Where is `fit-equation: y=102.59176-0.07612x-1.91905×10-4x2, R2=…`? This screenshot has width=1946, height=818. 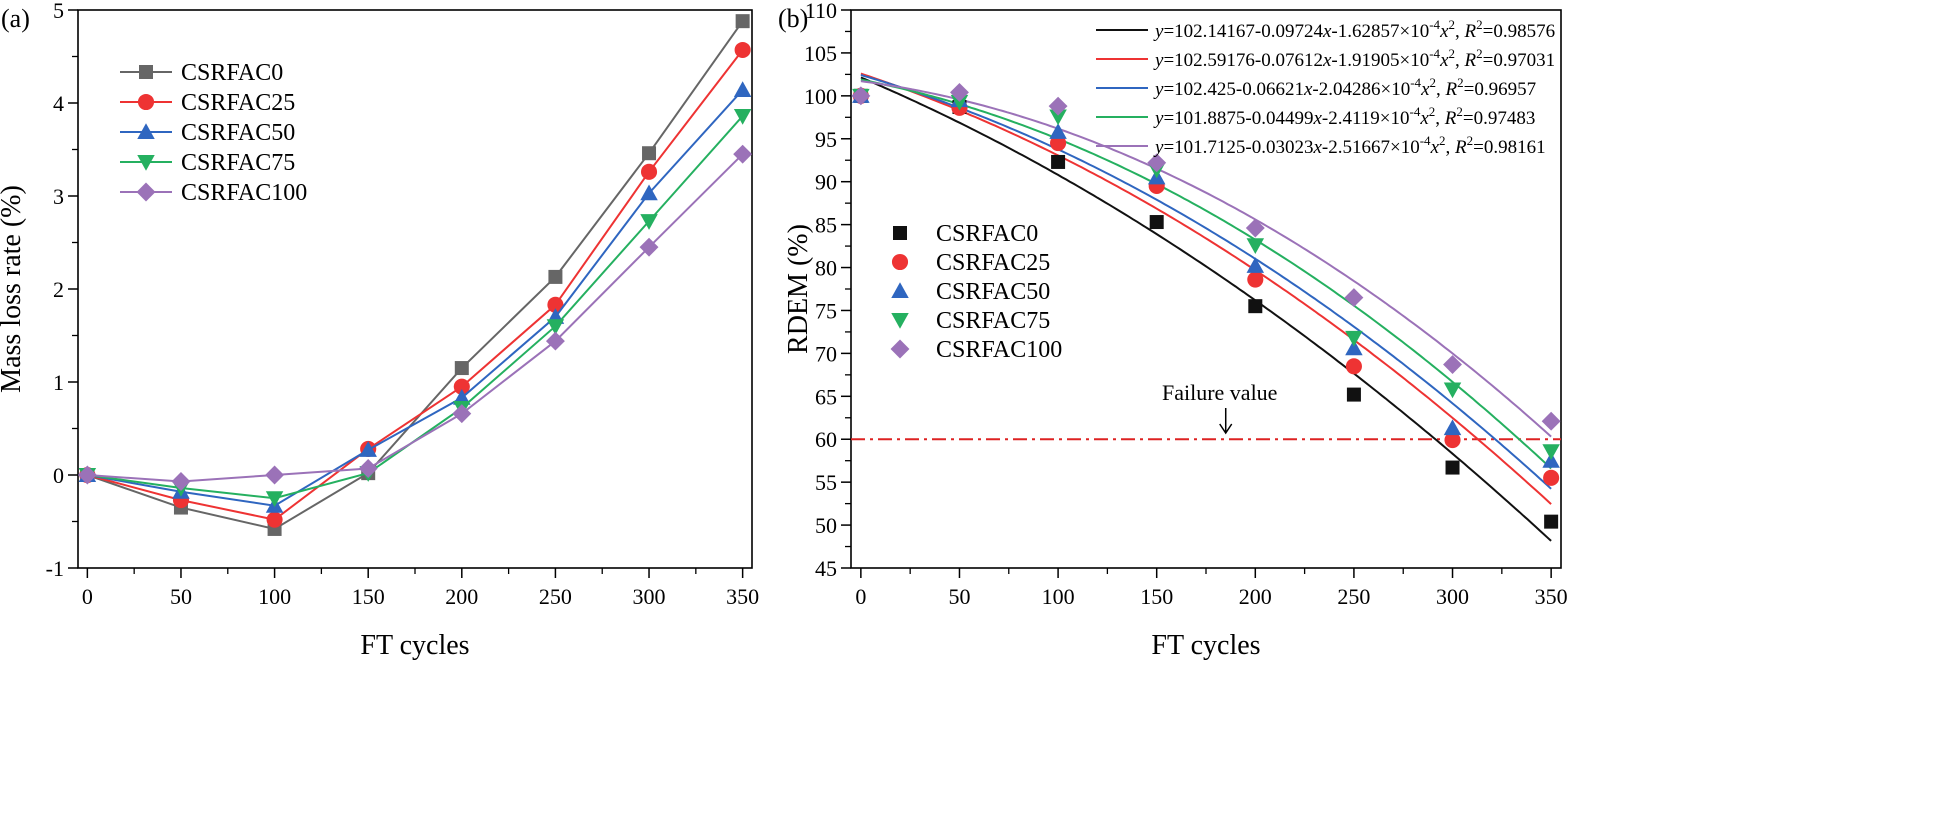 fit-equation: y=102.59176-0.07612x-1.91905×10-4x2, R2=… is located at coordinates (1354, 58).